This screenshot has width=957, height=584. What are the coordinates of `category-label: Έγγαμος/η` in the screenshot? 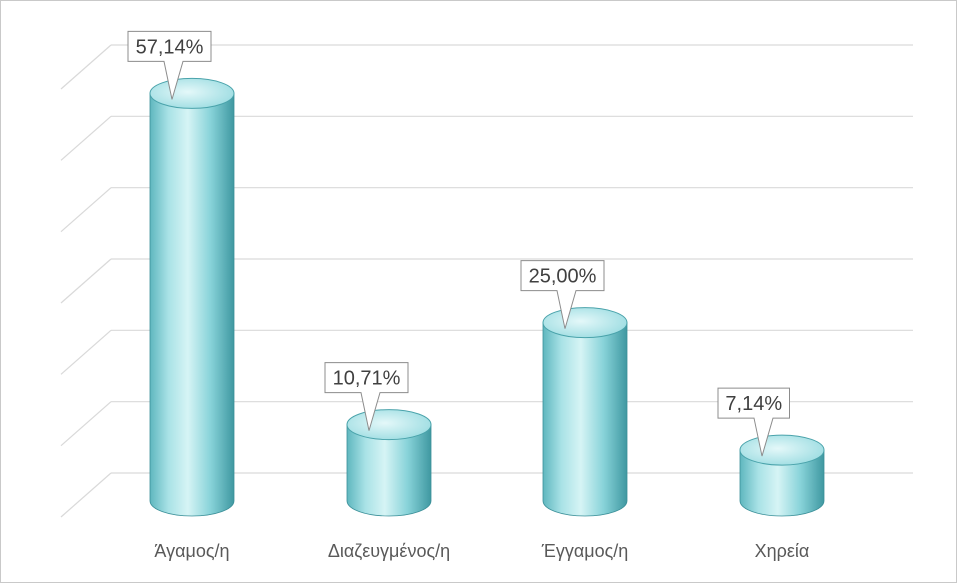 It's located at (585, 551).